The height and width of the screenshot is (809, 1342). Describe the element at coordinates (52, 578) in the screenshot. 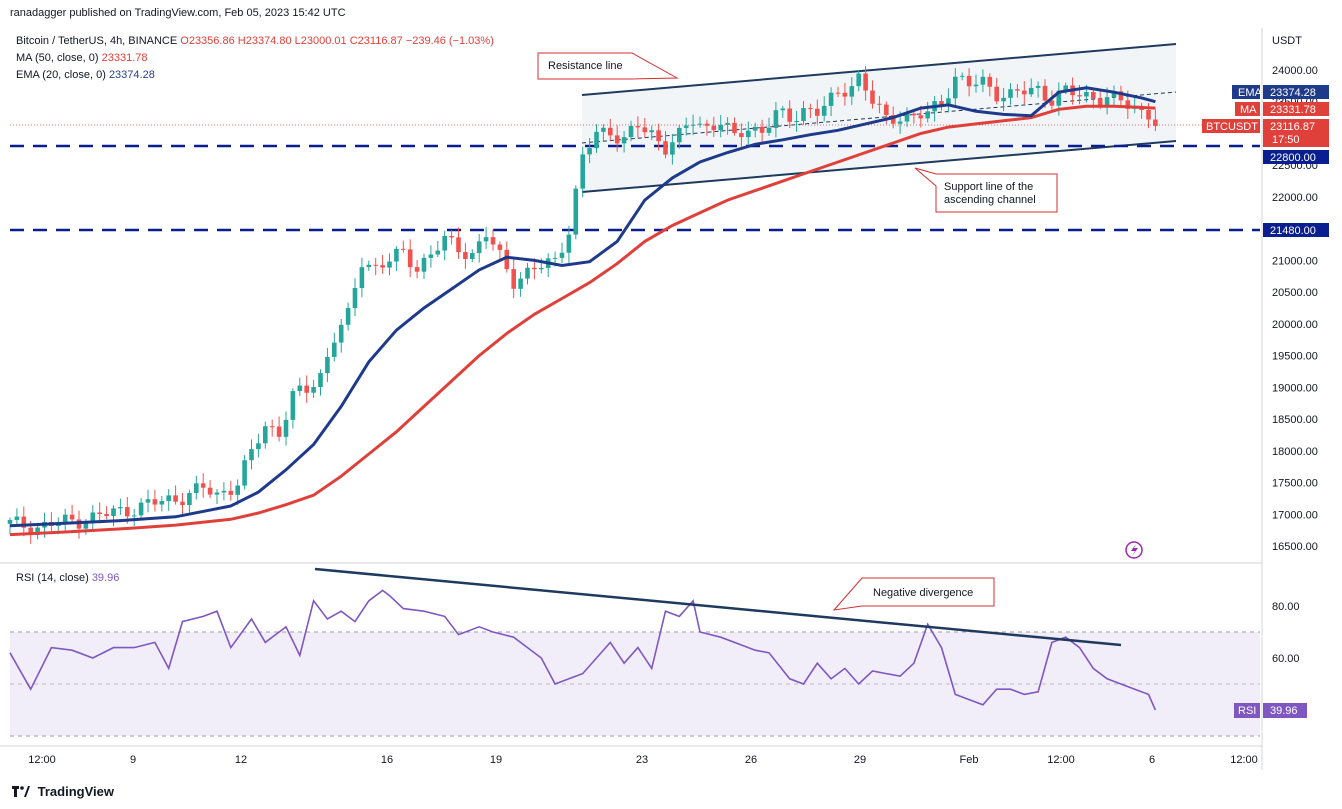

I see `rsi-legend-label: RSI (14, close)` at that location.